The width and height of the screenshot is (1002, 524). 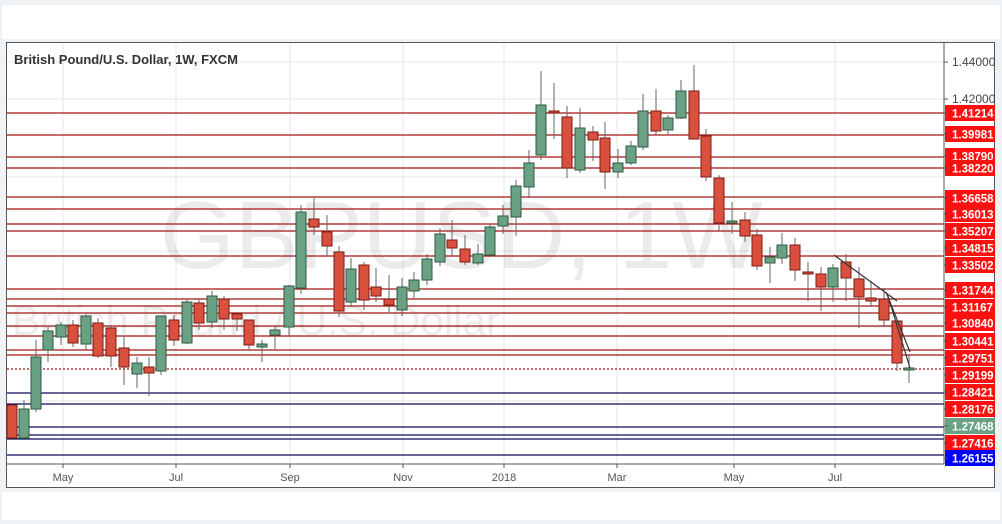 What do you see at coordinates (973, 325) in the screenshot?
I see `price-label: 1.30840` at bounding box center [973, 325].